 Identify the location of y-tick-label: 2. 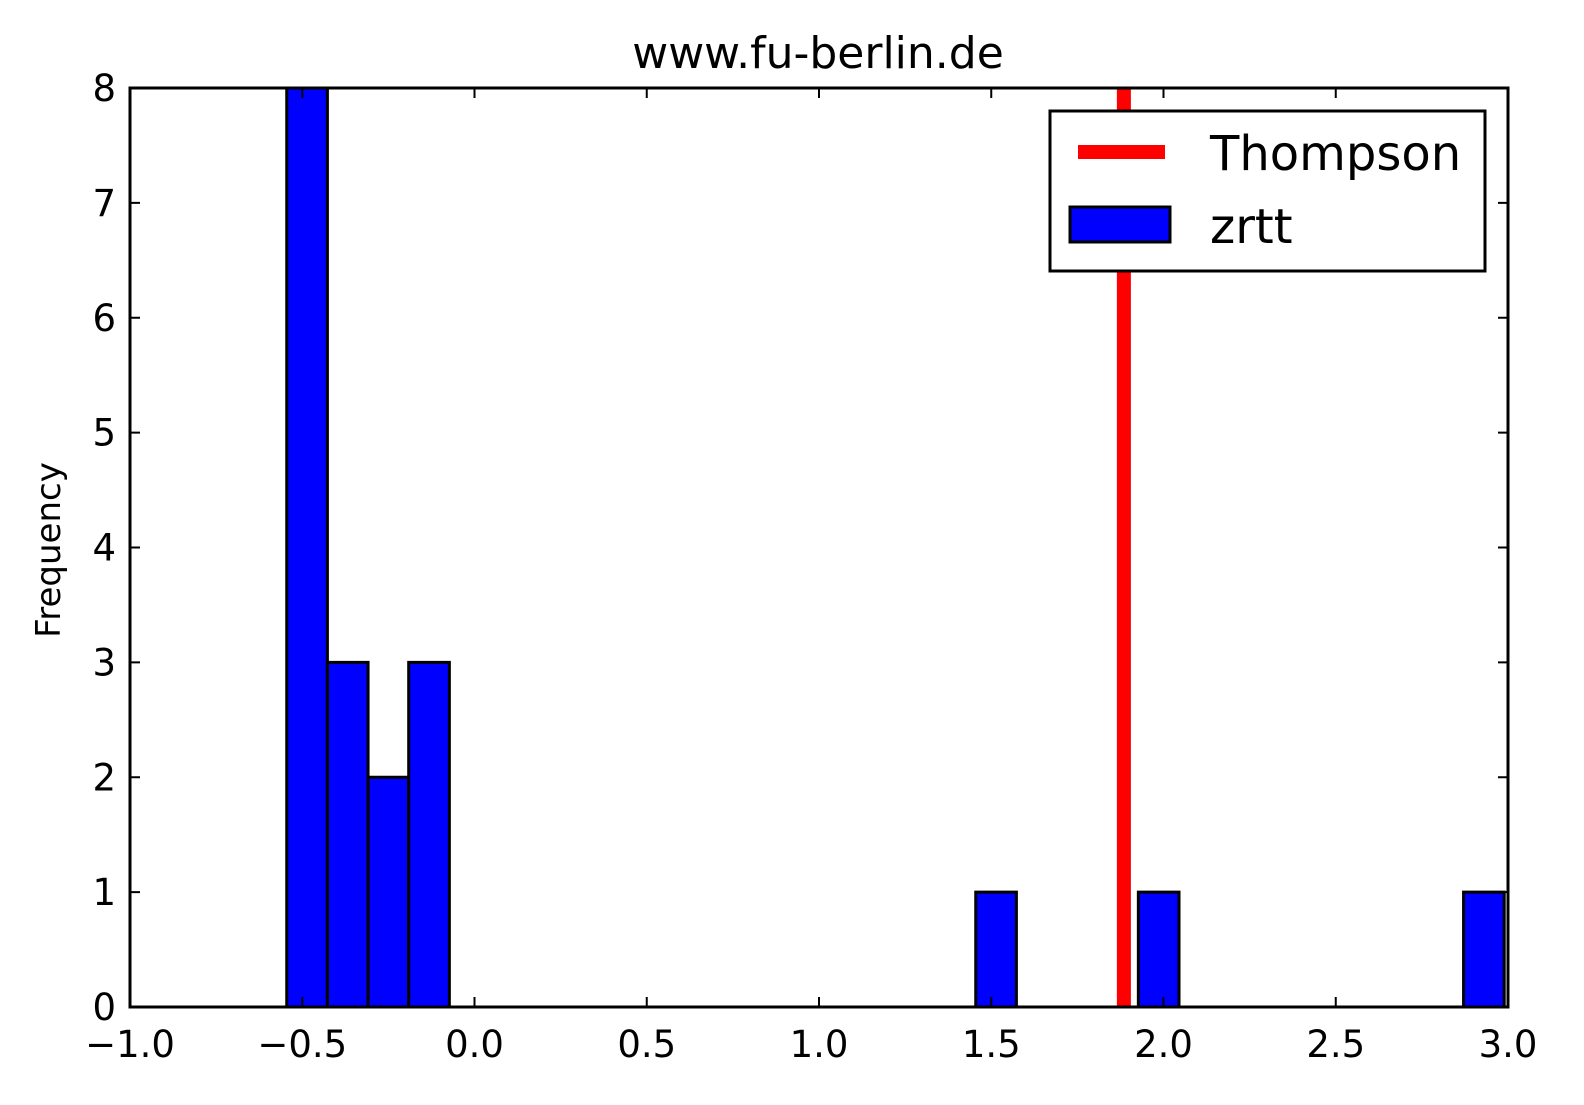
(104, 777).